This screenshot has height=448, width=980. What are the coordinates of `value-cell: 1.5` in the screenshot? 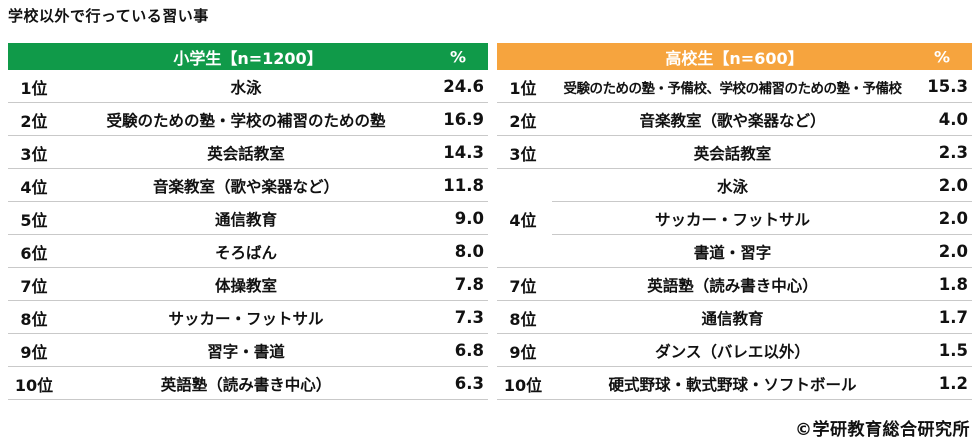 It's located at (953, 350).